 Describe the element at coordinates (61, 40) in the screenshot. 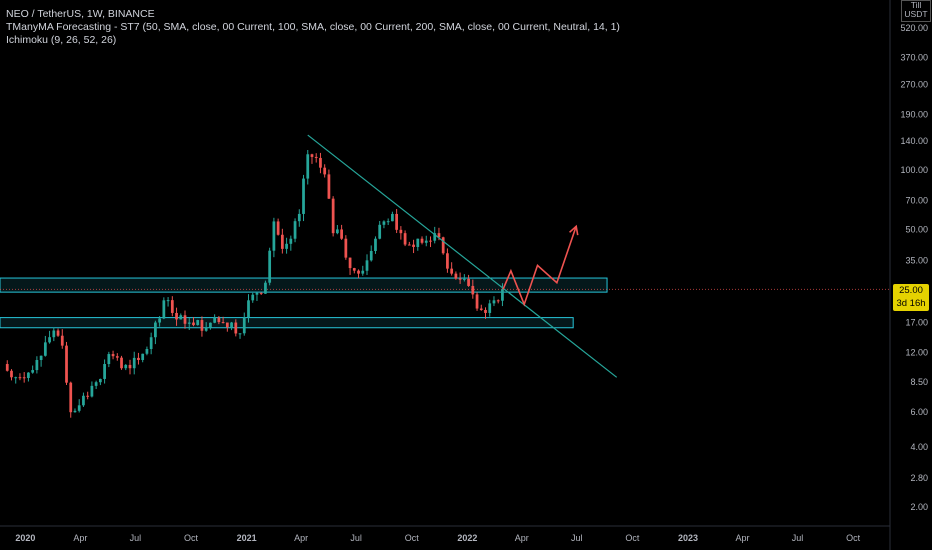

I see `indicator-ichimoku-label: Ichimoku (9, 26, 52, 26)` at that location.